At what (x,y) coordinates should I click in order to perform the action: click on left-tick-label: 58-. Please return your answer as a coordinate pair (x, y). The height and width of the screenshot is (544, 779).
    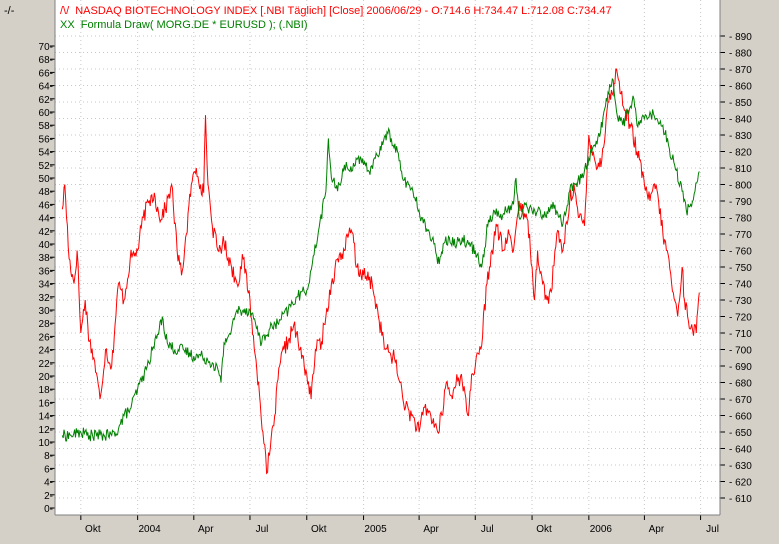
    Looking at the image, I should click on (46, 126).